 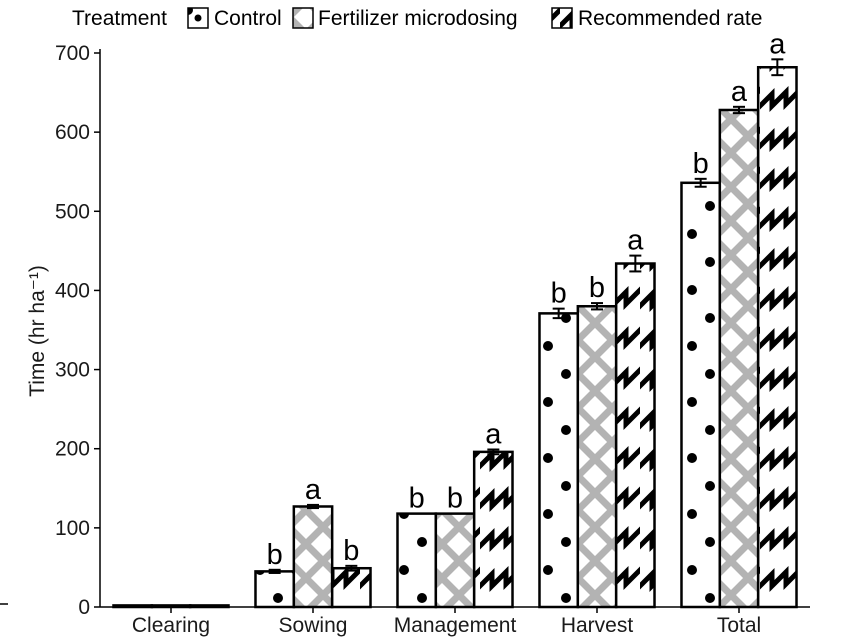 I want to click on x-tick-label: Total, so click(x=739, y=625).